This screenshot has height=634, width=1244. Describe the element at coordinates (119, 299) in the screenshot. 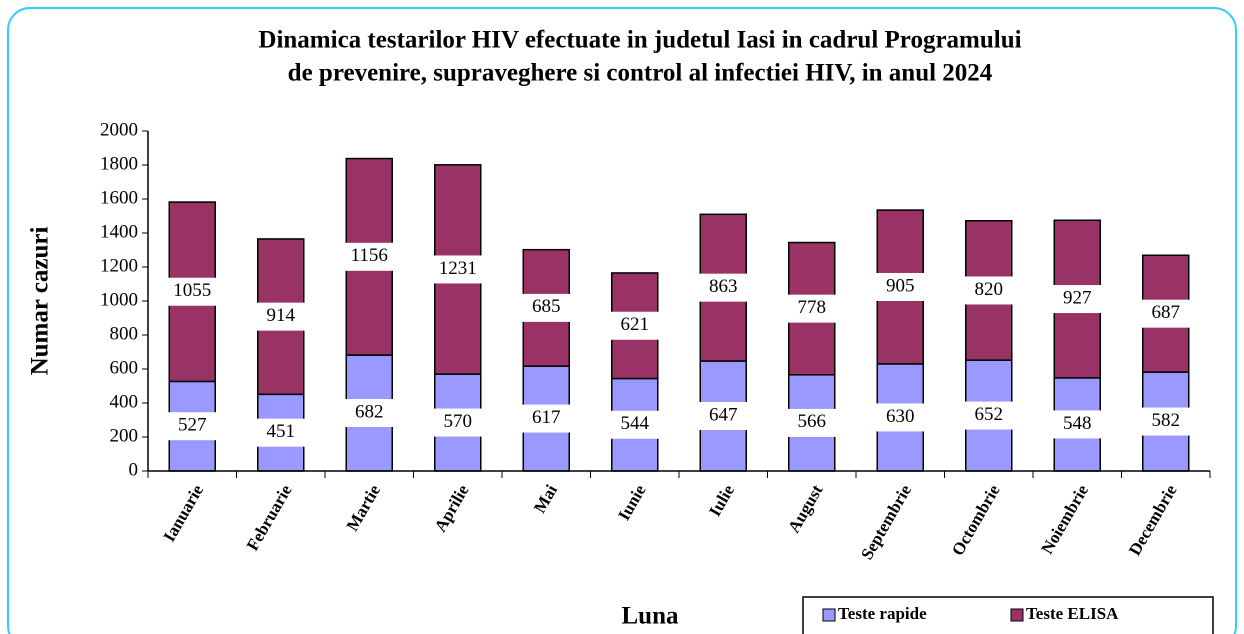

I see `y-tick-label: 1000` at that location.